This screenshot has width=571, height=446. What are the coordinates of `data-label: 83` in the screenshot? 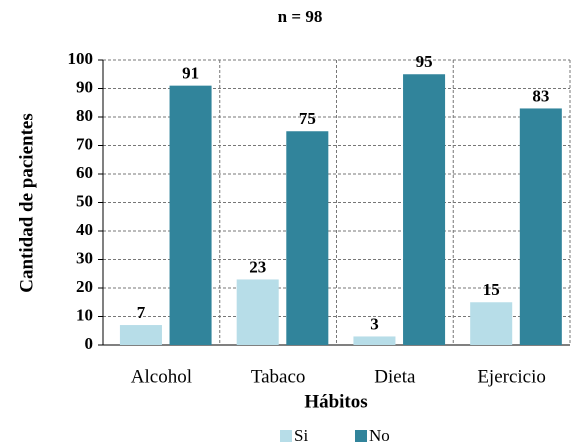 It's located at (540, 95).